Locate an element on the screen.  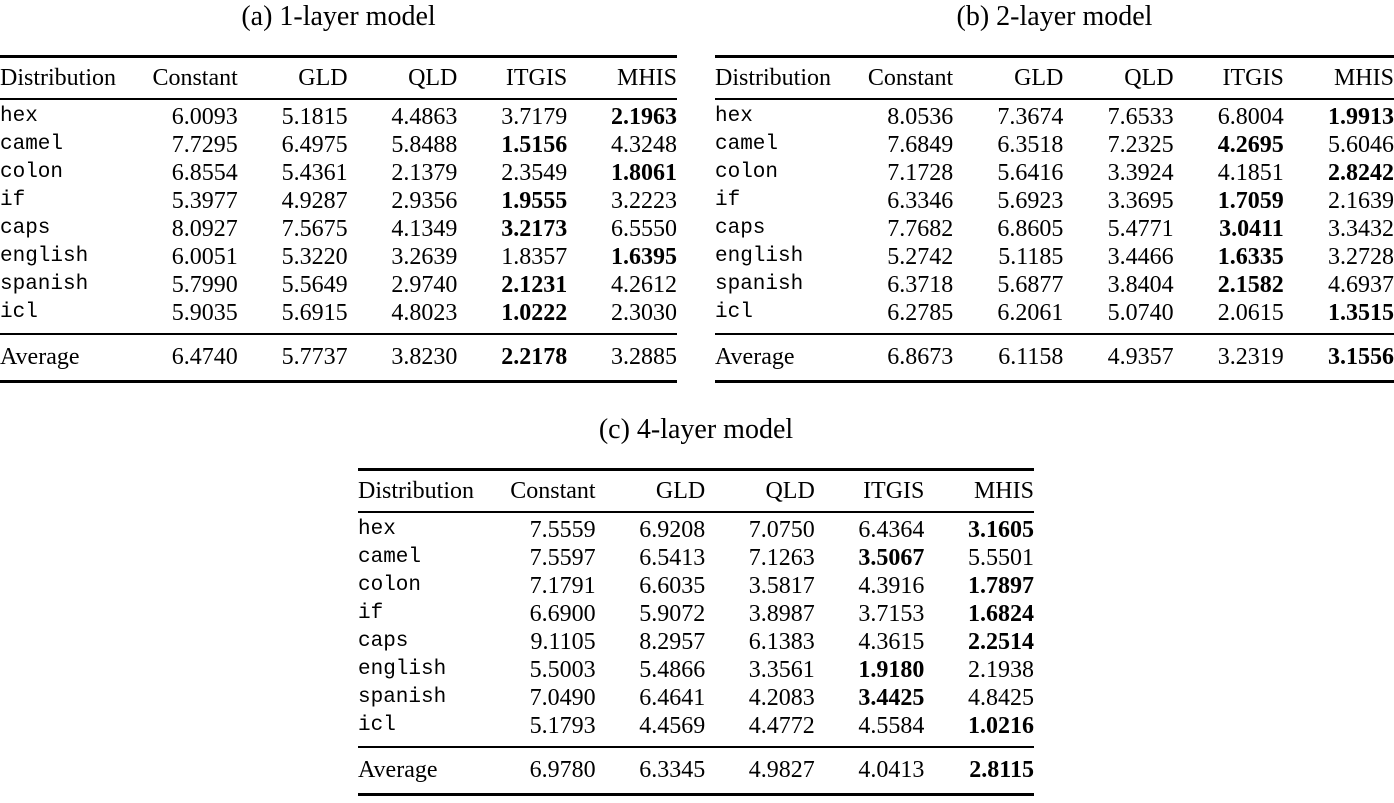
value-cell: 3.8404 is located at coordinates (1140, 285).